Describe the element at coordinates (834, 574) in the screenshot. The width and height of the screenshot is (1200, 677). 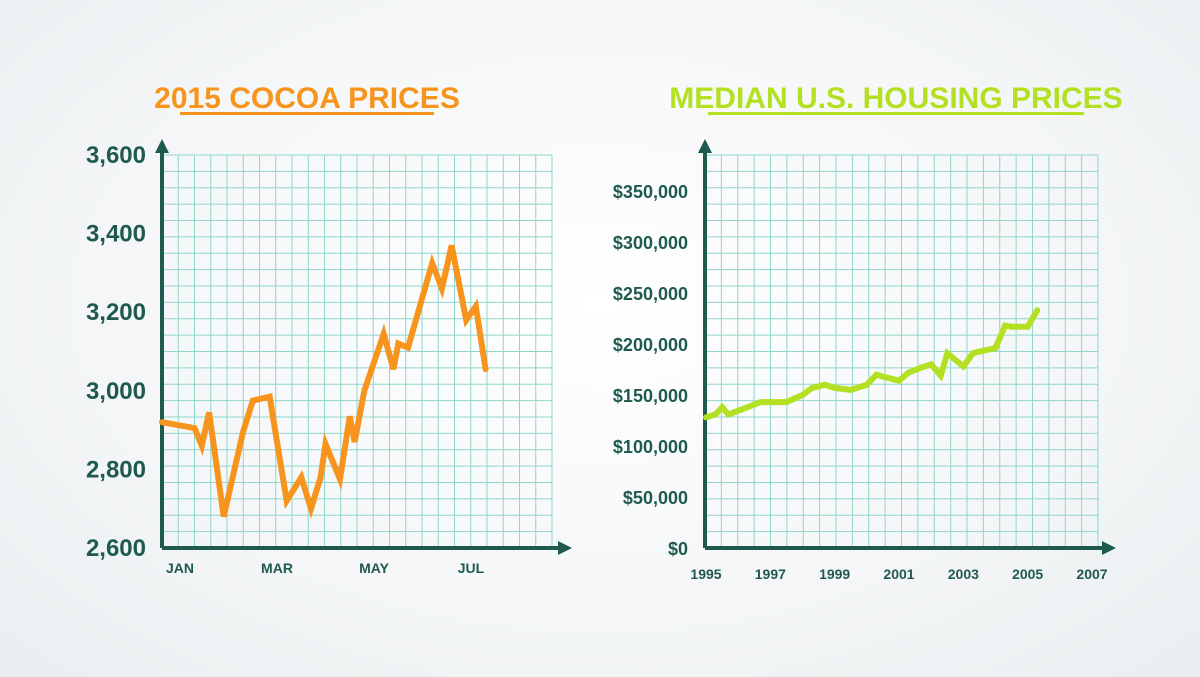
I see `x-tick-label: 1999` at that location.